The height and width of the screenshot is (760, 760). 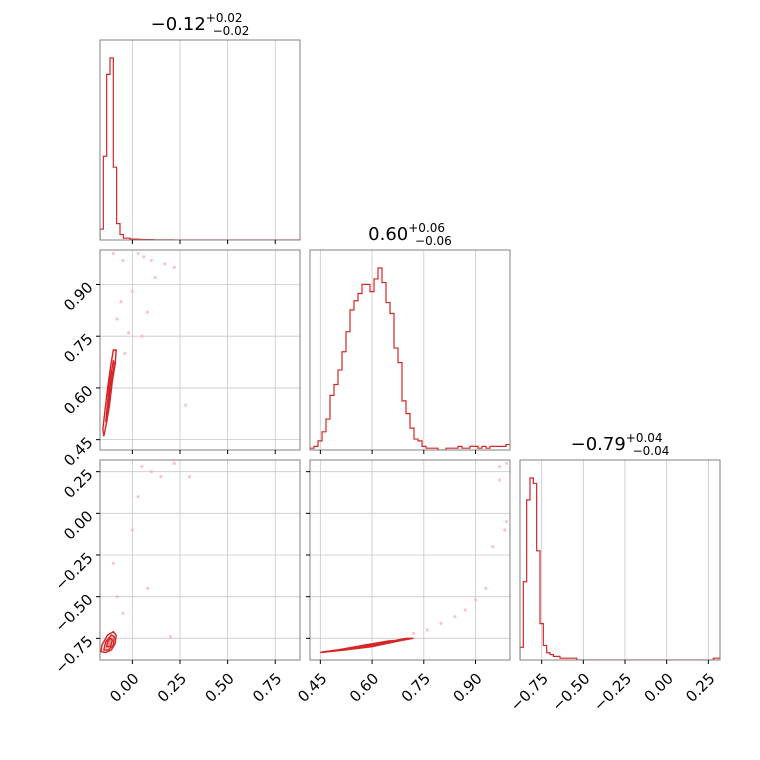 What do you see at coordinates (78, 525) in the screenshot?
I see `y-tick-label: 0.00` at bounding box center [78, 525].